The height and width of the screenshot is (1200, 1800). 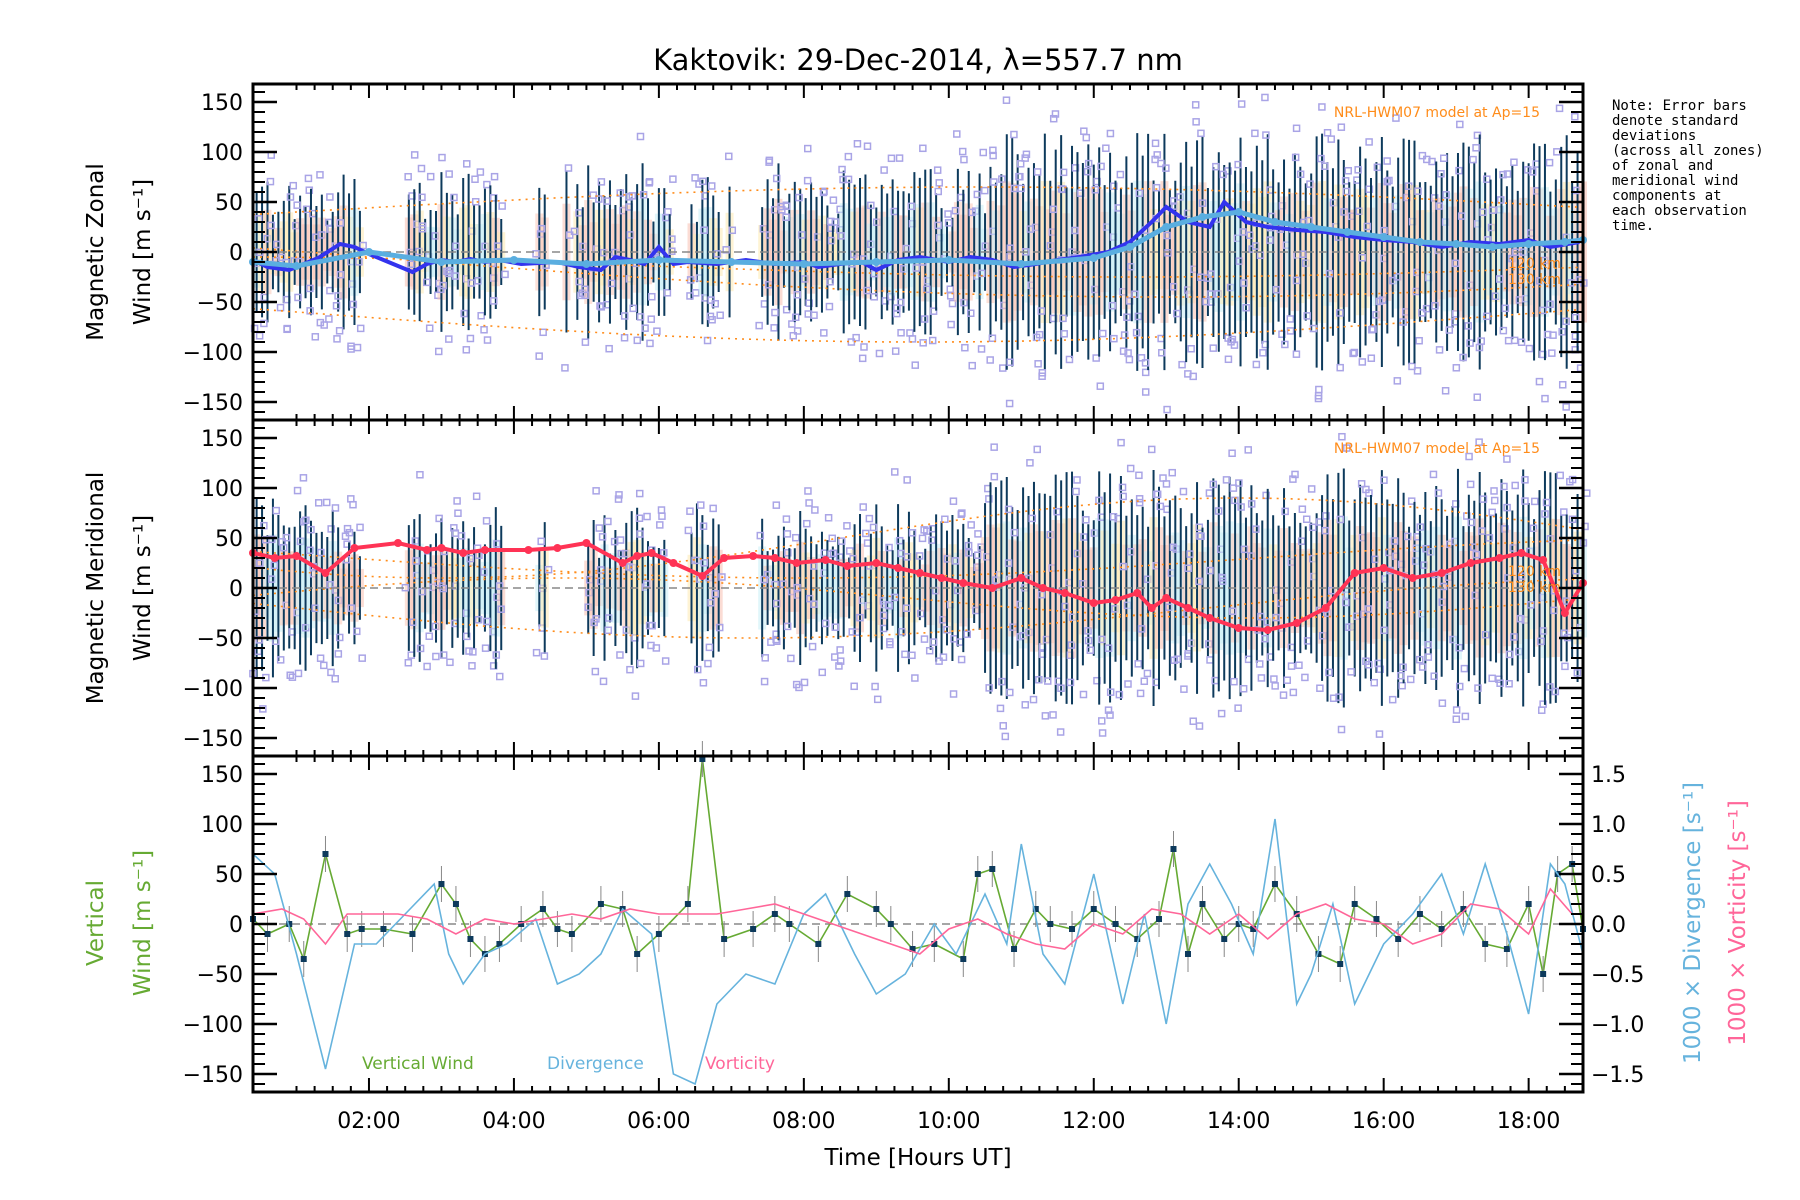 What do you see at coordinates (1534, 588) in the screenshot?
I see `meridional-model-alt-130: 130 km` at bounding box center [1534, 588].